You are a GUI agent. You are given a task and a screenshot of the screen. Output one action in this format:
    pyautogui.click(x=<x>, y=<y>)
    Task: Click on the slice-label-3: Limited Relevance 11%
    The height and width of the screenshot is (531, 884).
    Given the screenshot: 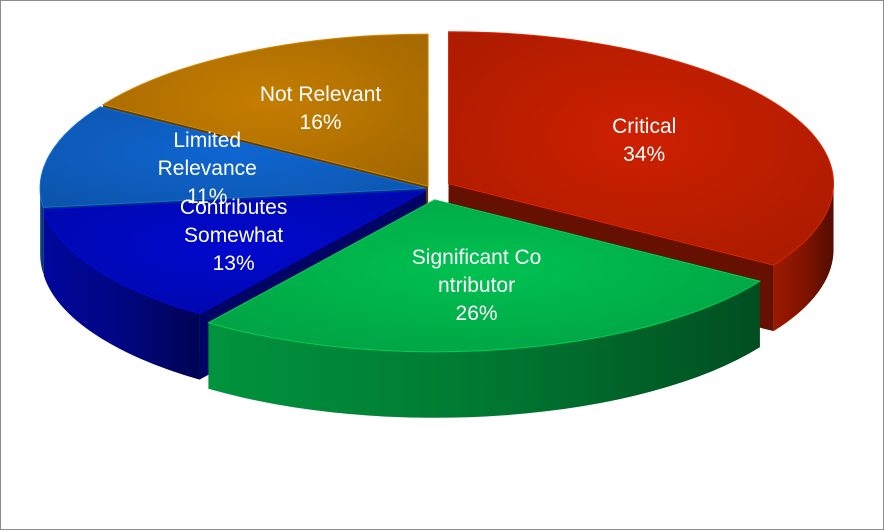 What is the action you would take?
    pyautogui.click(x=207, y=169)
    